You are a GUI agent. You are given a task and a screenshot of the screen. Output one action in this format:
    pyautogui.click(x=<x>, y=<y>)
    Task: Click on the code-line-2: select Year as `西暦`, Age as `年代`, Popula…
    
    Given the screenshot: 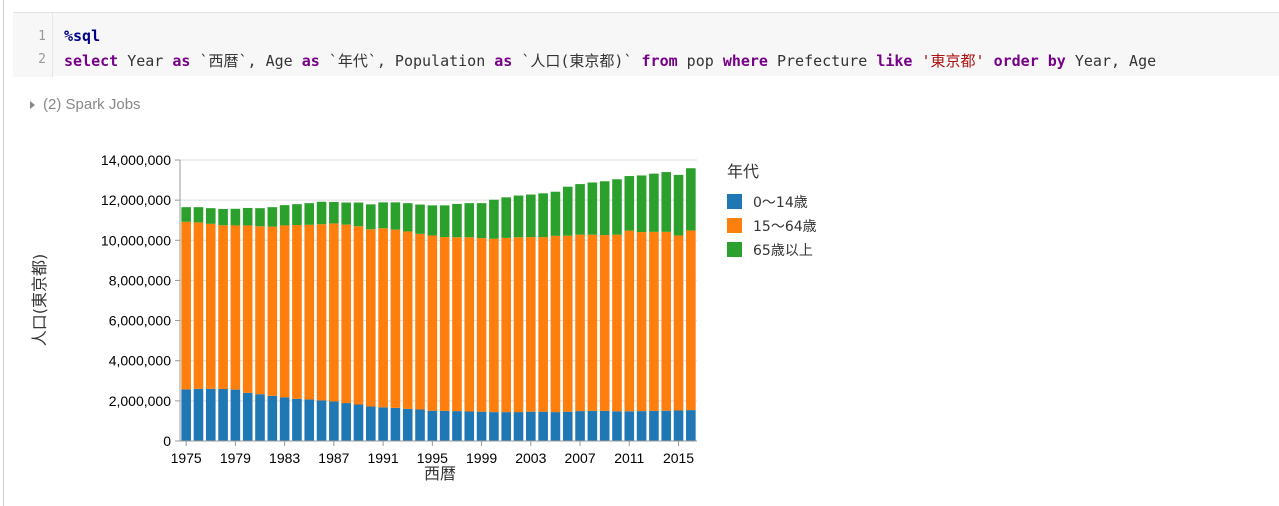 What is the action you would take?
    pyautogui.click(x=610, y=60)
    